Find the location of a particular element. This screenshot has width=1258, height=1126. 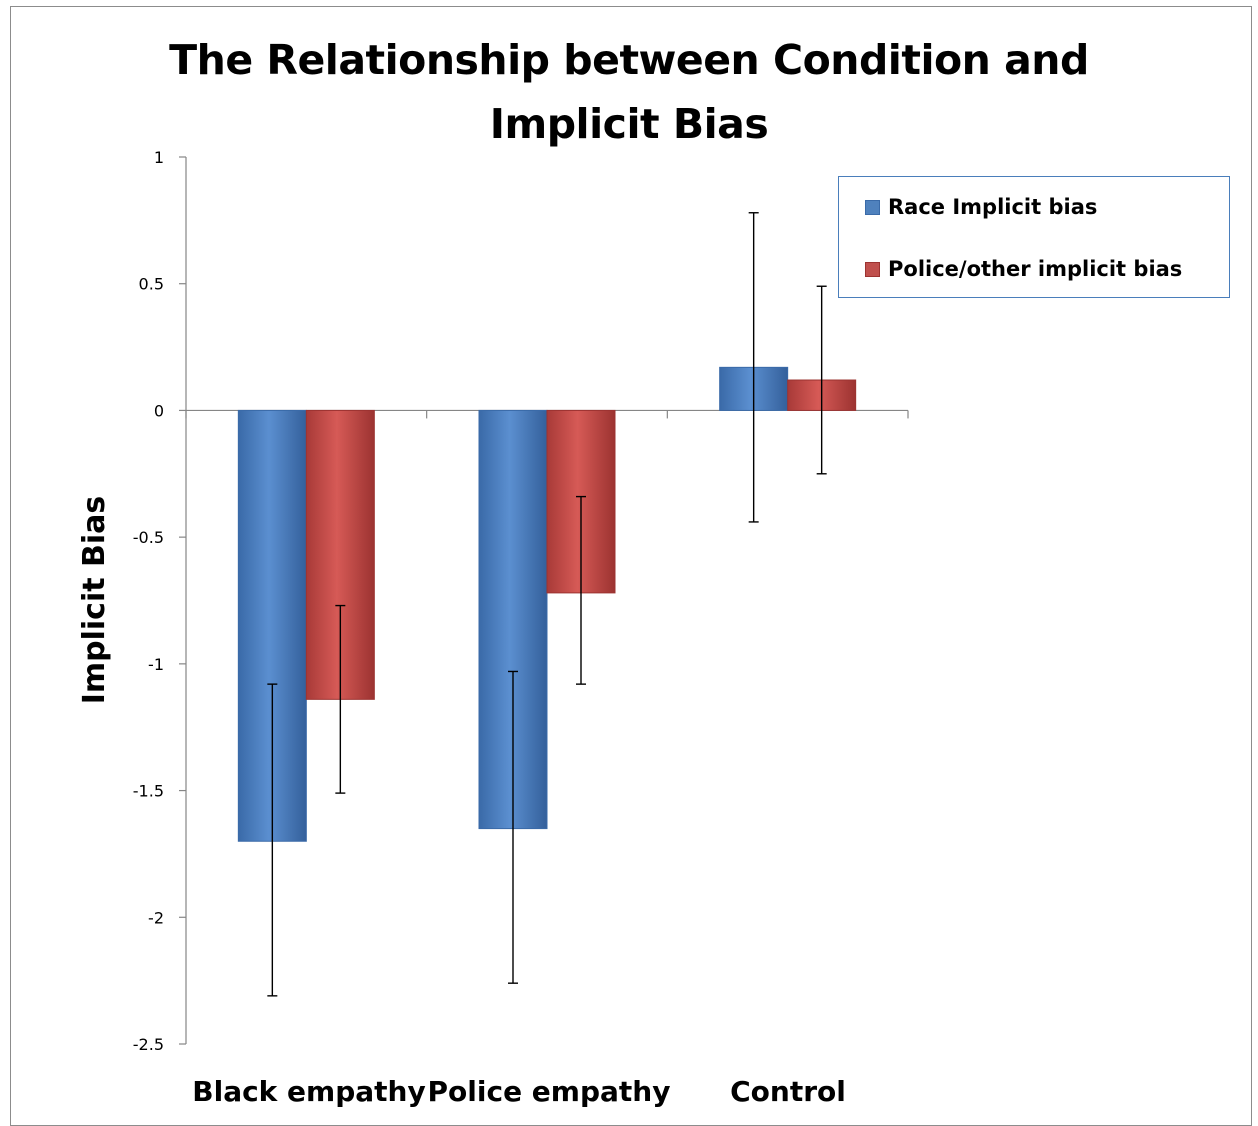

category-label: Control is located at coordinates (788, 1091).